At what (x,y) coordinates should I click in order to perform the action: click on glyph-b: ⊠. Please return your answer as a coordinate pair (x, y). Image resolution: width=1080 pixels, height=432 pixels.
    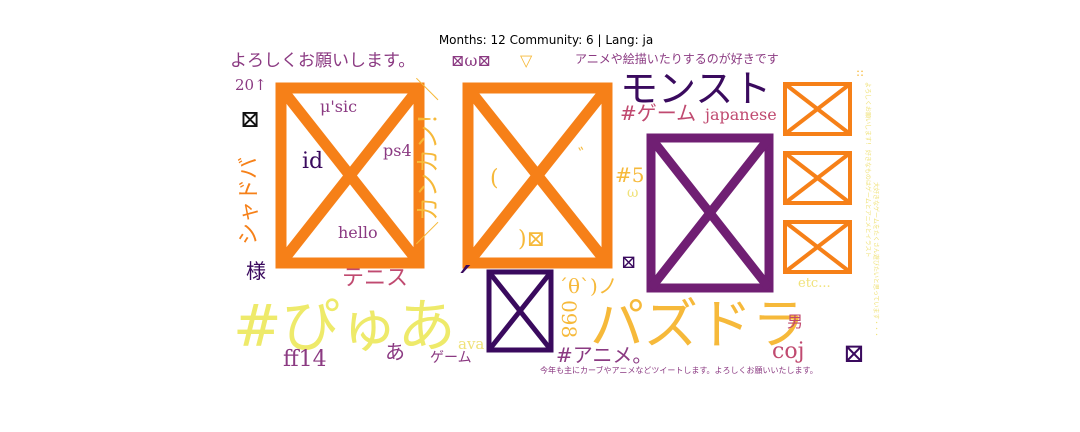
    Looking at the image, I should click on (483, 60).